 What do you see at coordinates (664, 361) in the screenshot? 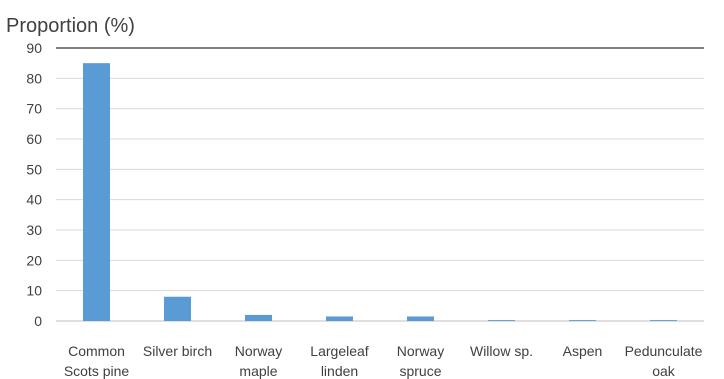
I see `x-tick-label: Pedunculate oak` at bounding box center [664, 361].